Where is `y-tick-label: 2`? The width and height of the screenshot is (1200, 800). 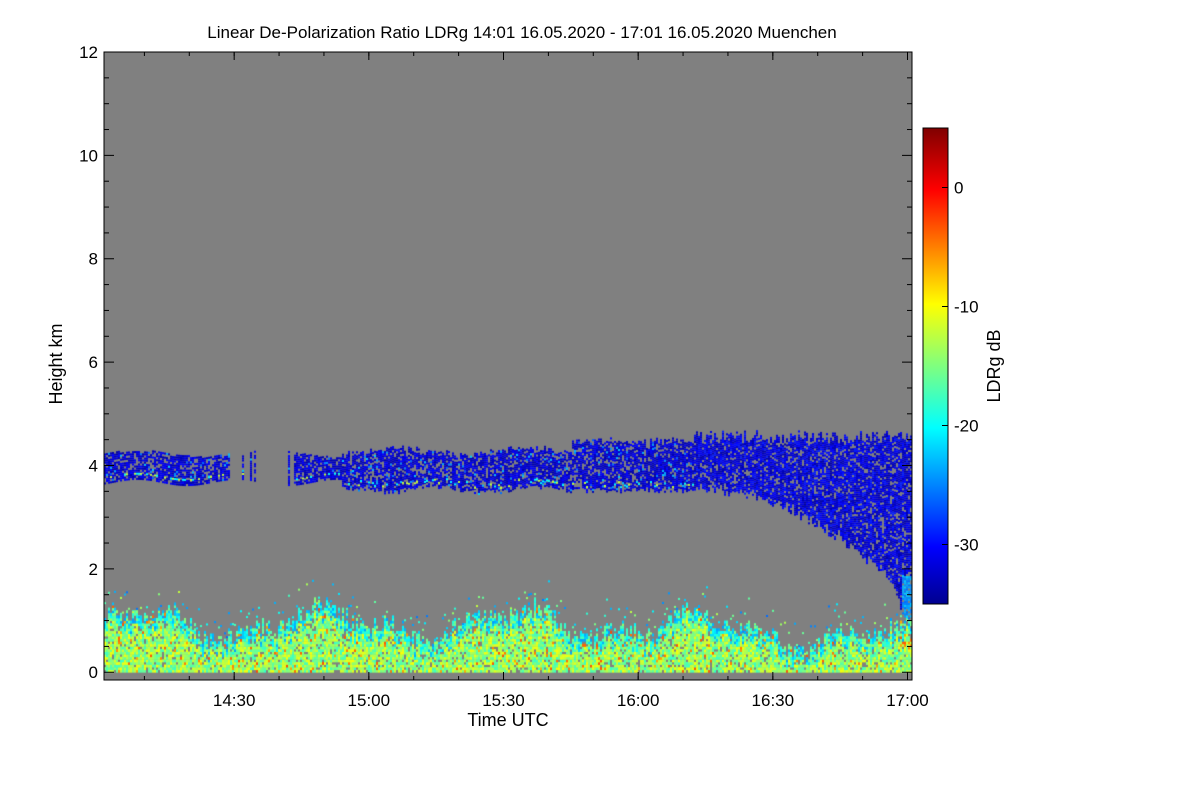
y-tick-label: 2 is located at coordinates (93, 569).